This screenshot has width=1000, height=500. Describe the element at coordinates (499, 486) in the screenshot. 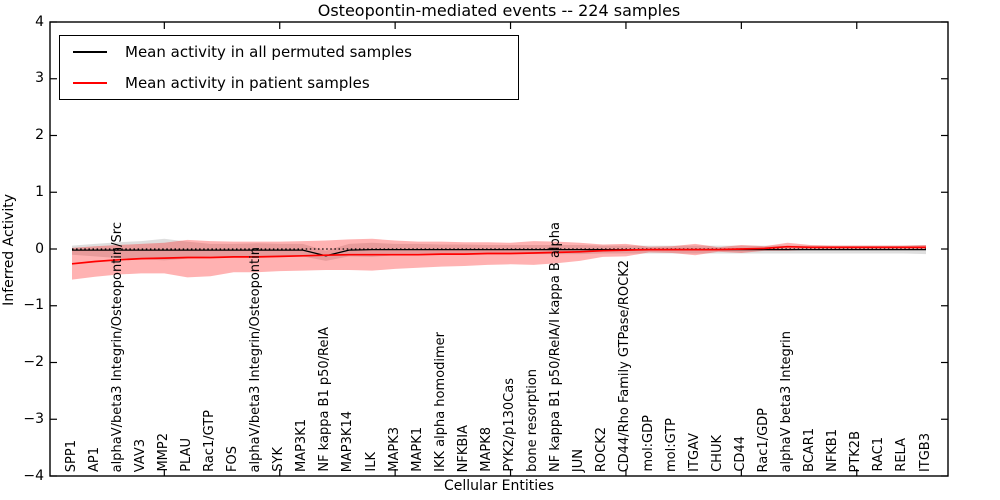

I see `x-axis-label: Cellular Entities` at that location.